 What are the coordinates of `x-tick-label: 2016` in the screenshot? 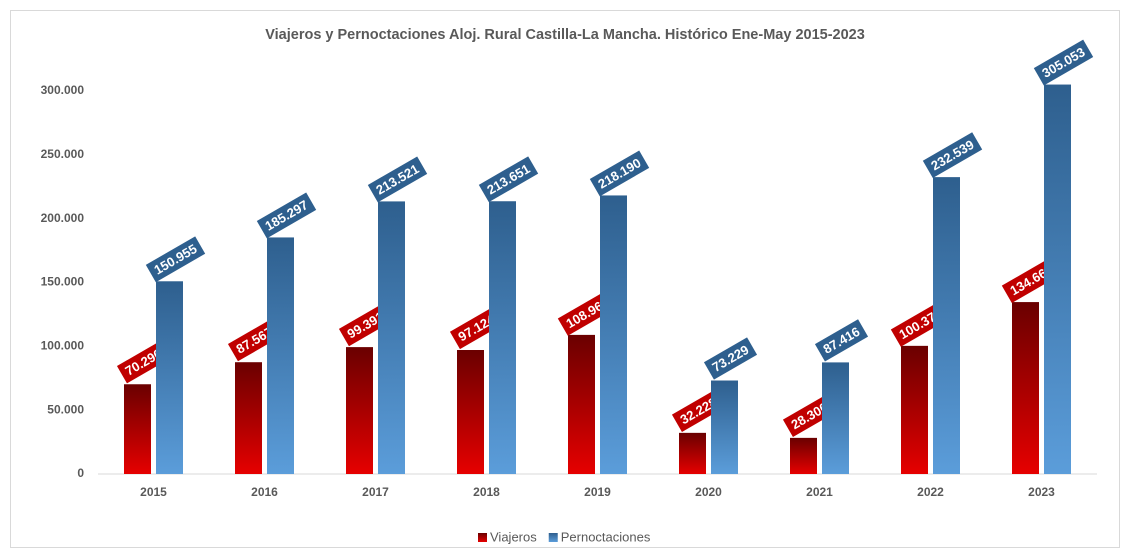 It's located at (264, 492).